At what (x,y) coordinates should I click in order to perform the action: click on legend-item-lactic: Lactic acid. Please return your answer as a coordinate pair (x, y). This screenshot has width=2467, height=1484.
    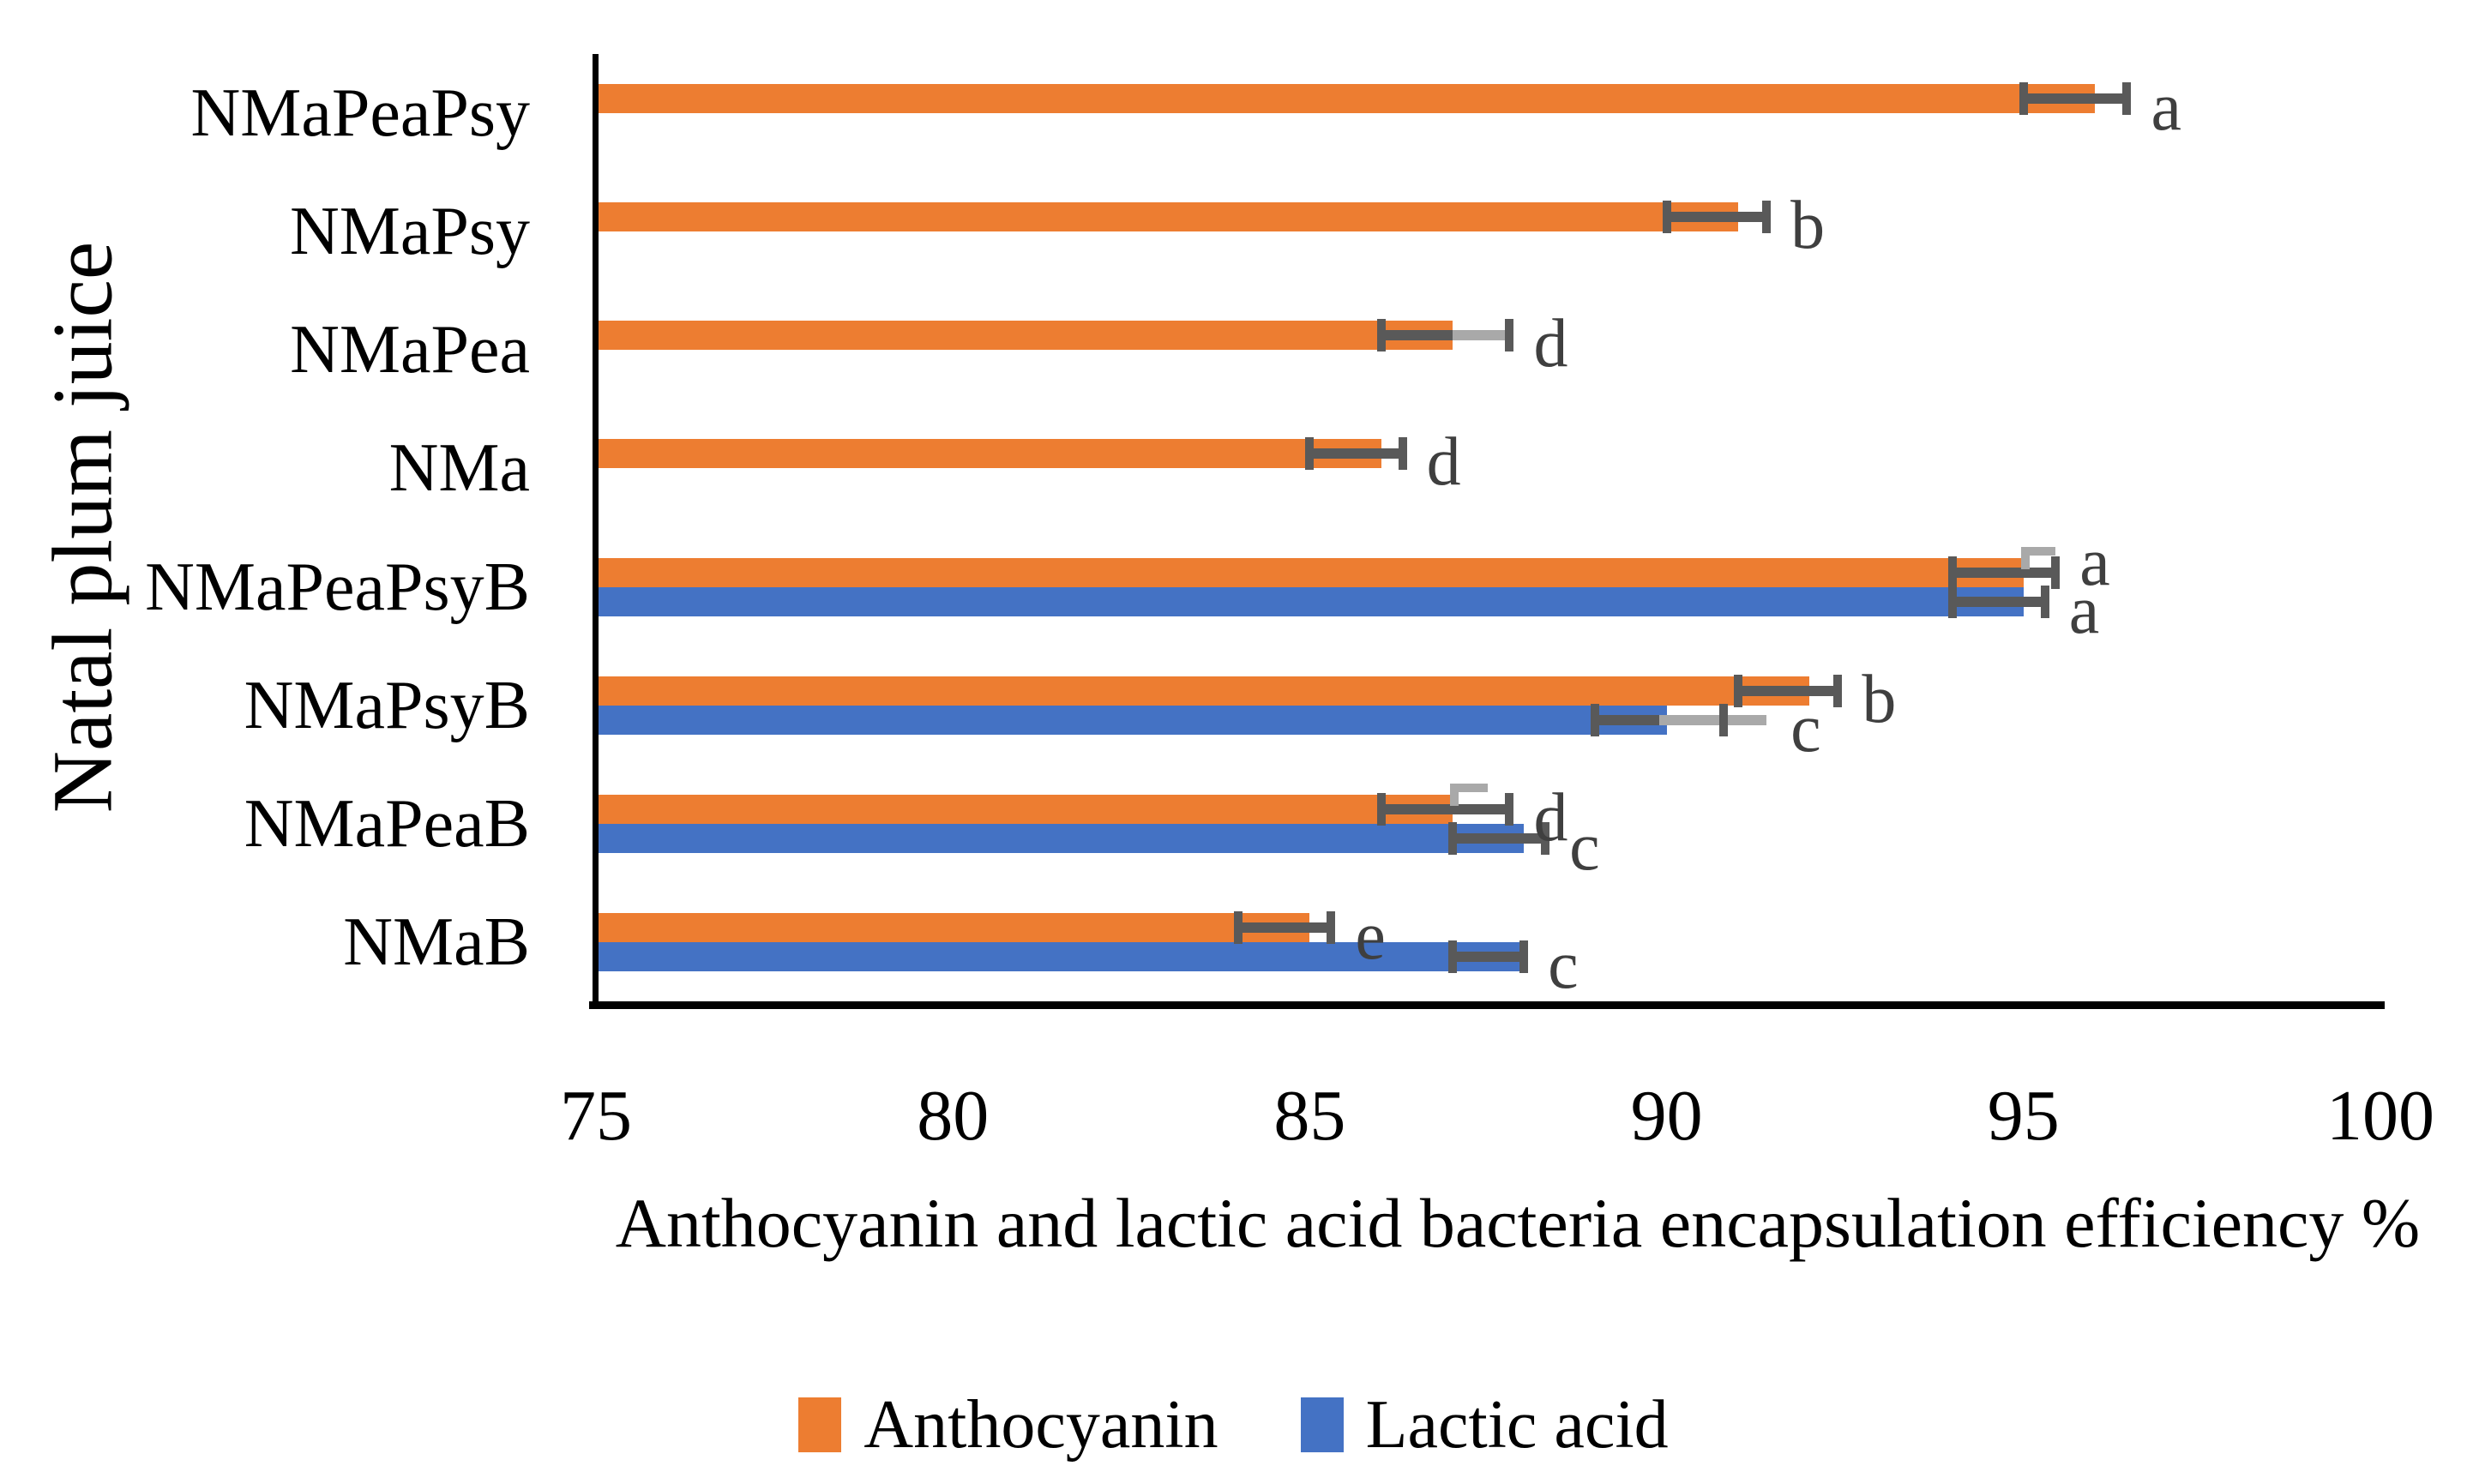
    Looking at the image, I should click on (1484, 1425).